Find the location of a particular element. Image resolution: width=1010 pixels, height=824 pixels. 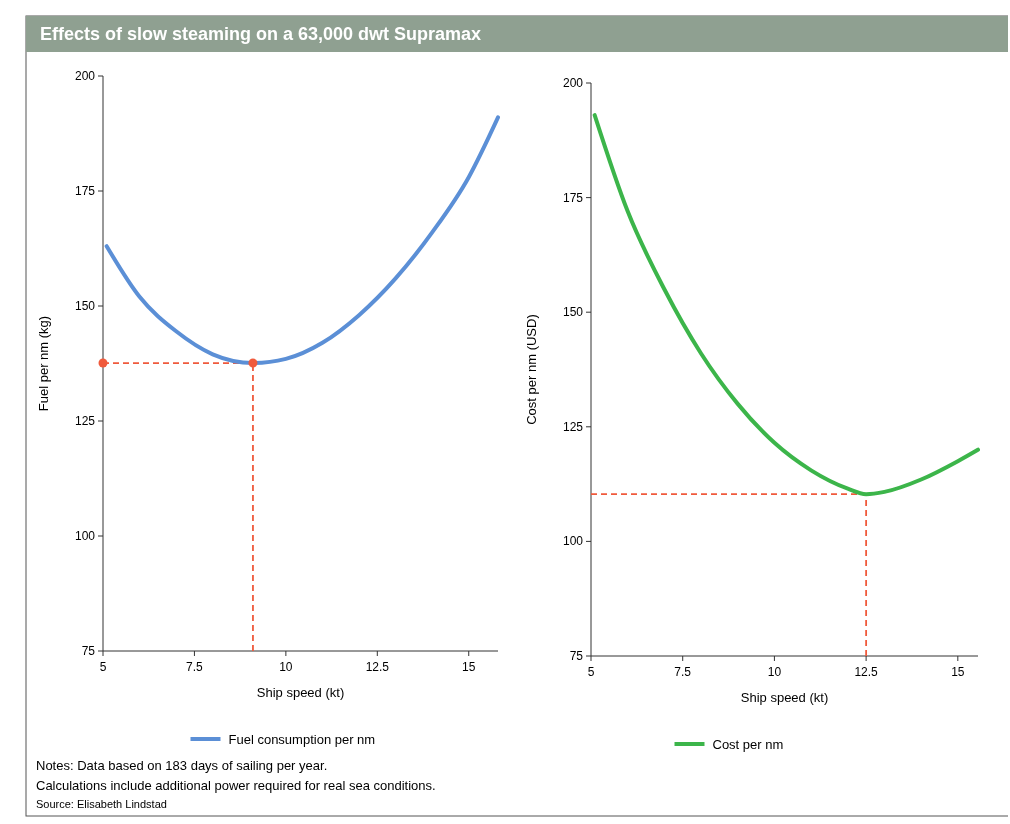

text: Calculations include additional power required for real sea conditions. is located at coordinates (236, 785).